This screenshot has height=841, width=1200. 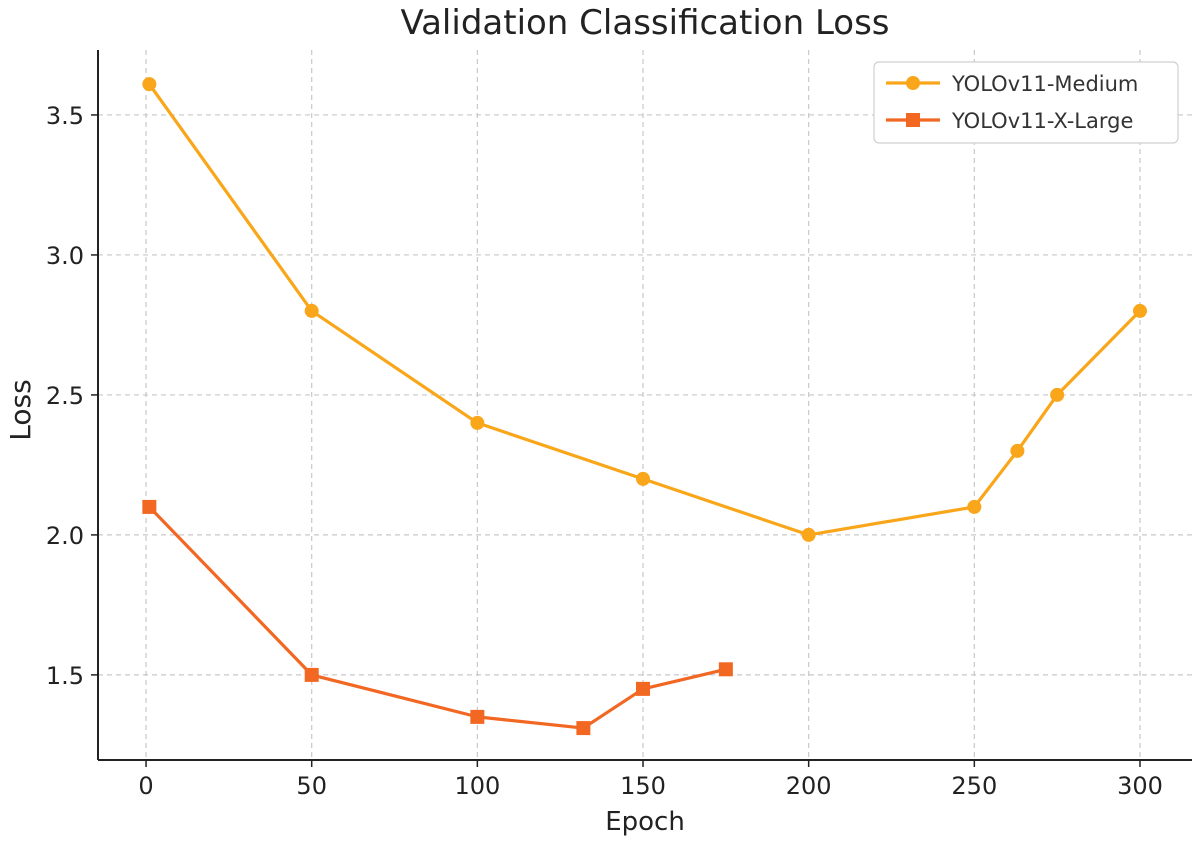 What do you see at coordinates (65, 676) in the screenshot?
I see `y-tick-label: 1.5` at bounding box center [65, 676].